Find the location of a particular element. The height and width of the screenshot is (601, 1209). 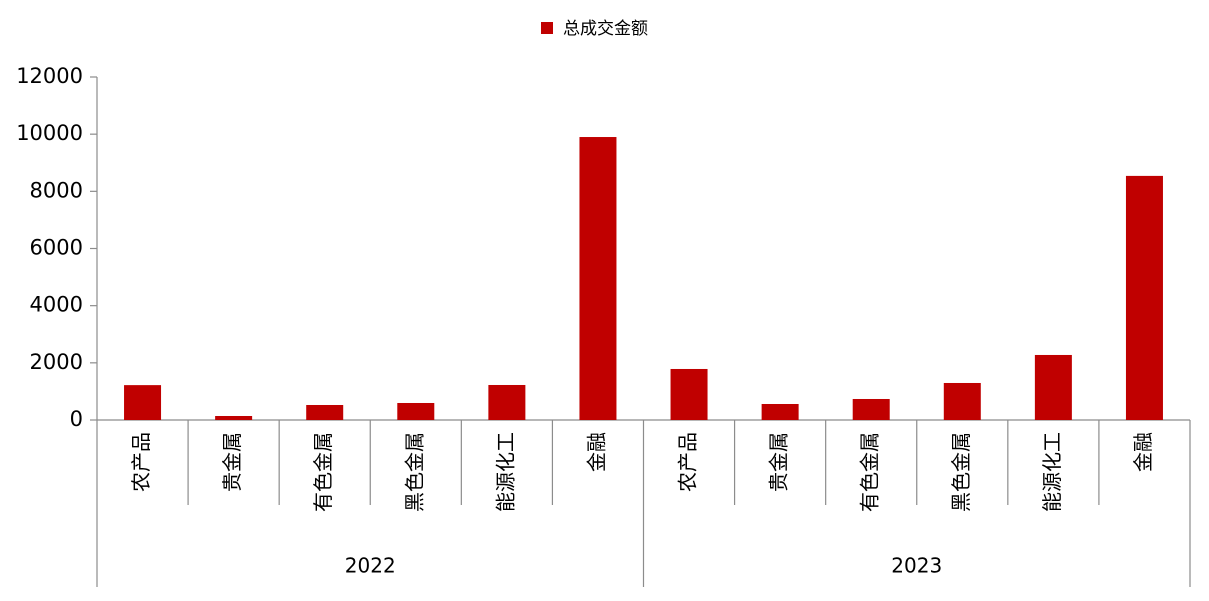

y-tick-label: 10000 is located at coordinates (49, 133).